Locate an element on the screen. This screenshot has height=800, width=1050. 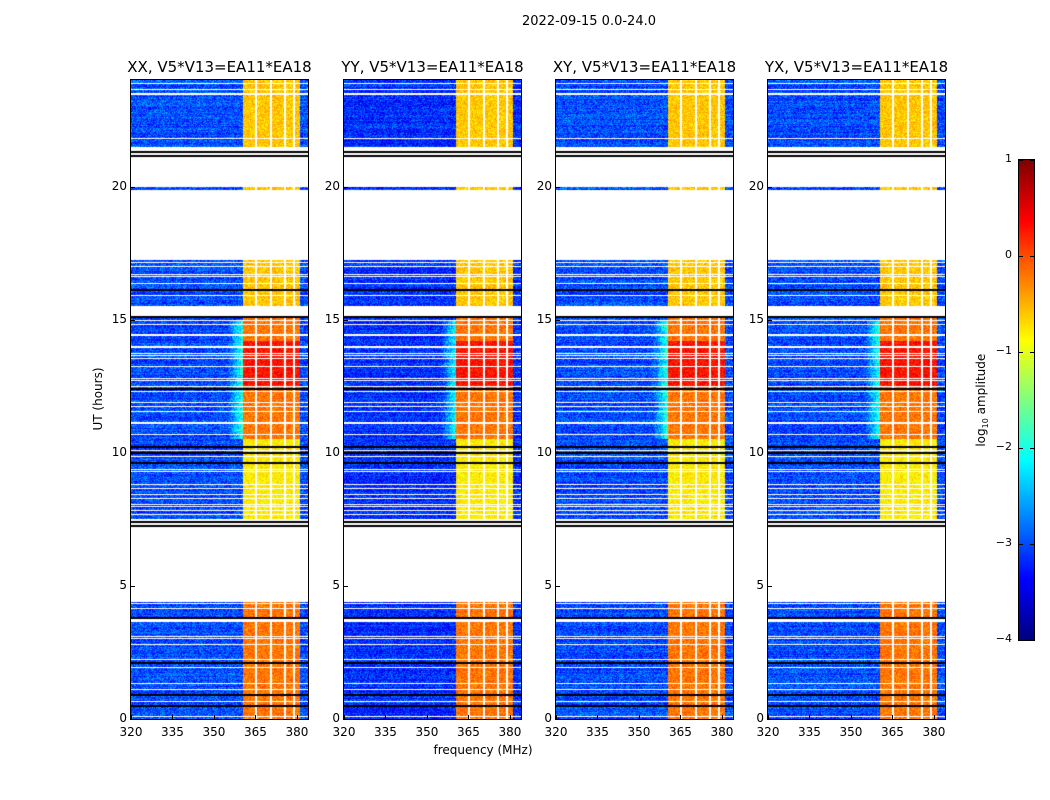
colorbar-tick-label: 1 is located at coordinates (1008, 158).